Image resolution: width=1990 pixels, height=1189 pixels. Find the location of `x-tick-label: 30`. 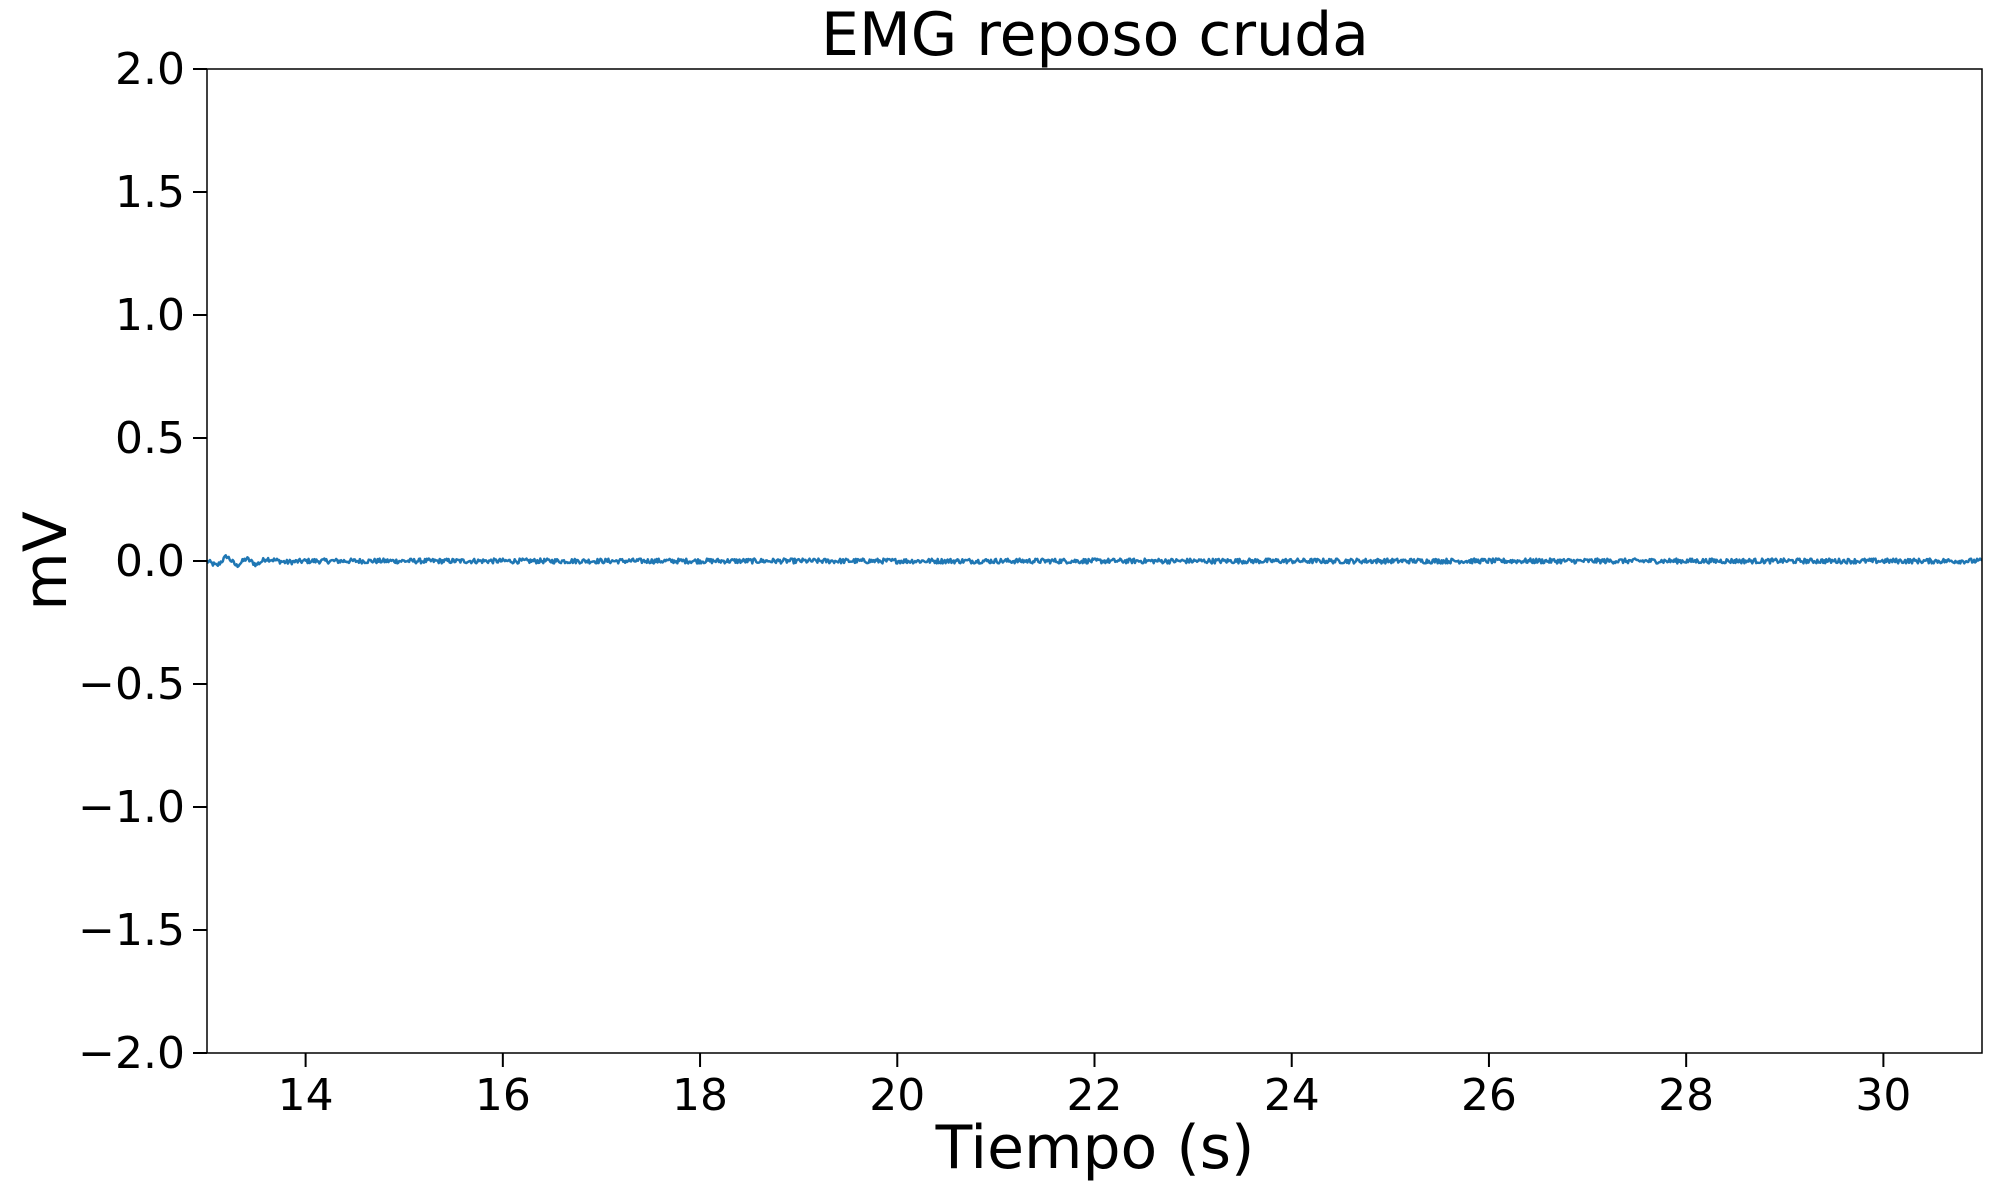

x-tick-label: 30 is located at coordinates (1883, 1095).